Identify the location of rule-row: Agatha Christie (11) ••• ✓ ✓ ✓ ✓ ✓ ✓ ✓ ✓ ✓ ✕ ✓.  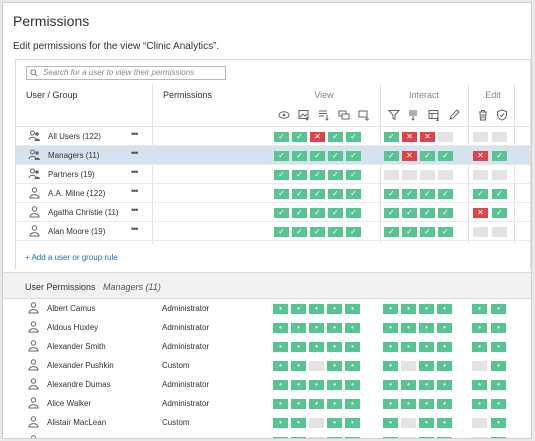
(273, 212).